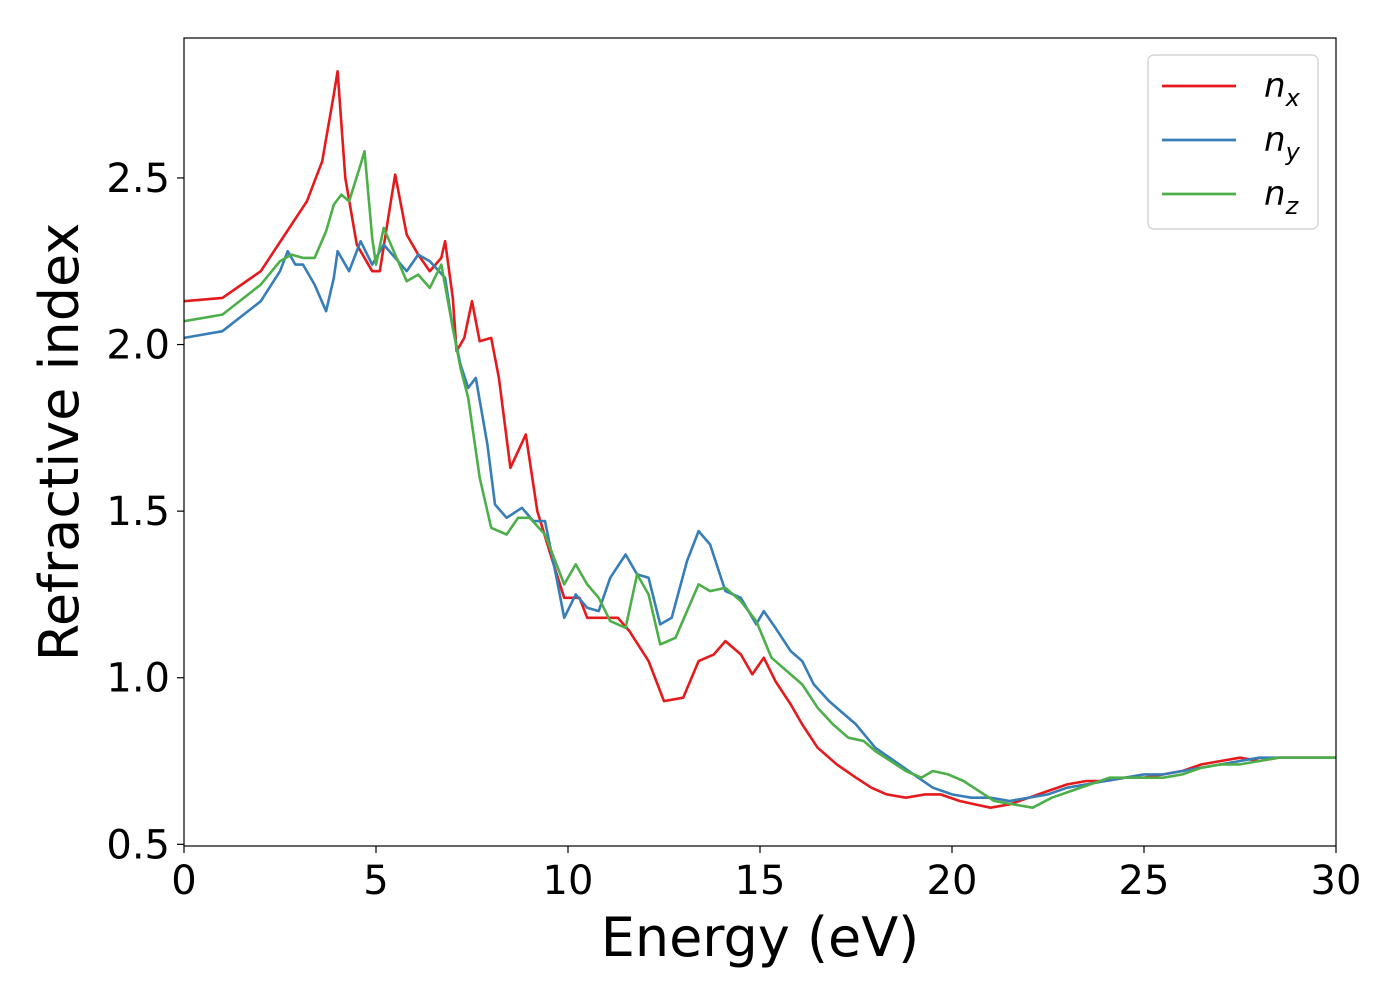 The width and height of the screenshot is (1400, 1000). Describe the element at coordinates (183, 881) in the screenshot. I see `x-tick-label: 0` at that location.